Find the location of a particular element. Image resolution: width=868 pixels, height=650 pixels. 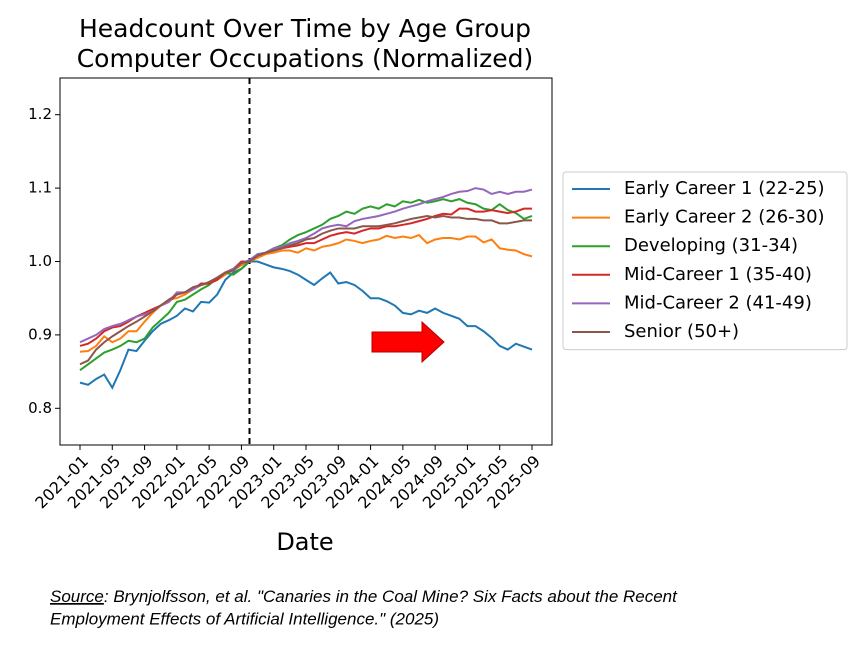

chart-title: Headcount Over Time by Age Group is located at coordinates (305, 28).